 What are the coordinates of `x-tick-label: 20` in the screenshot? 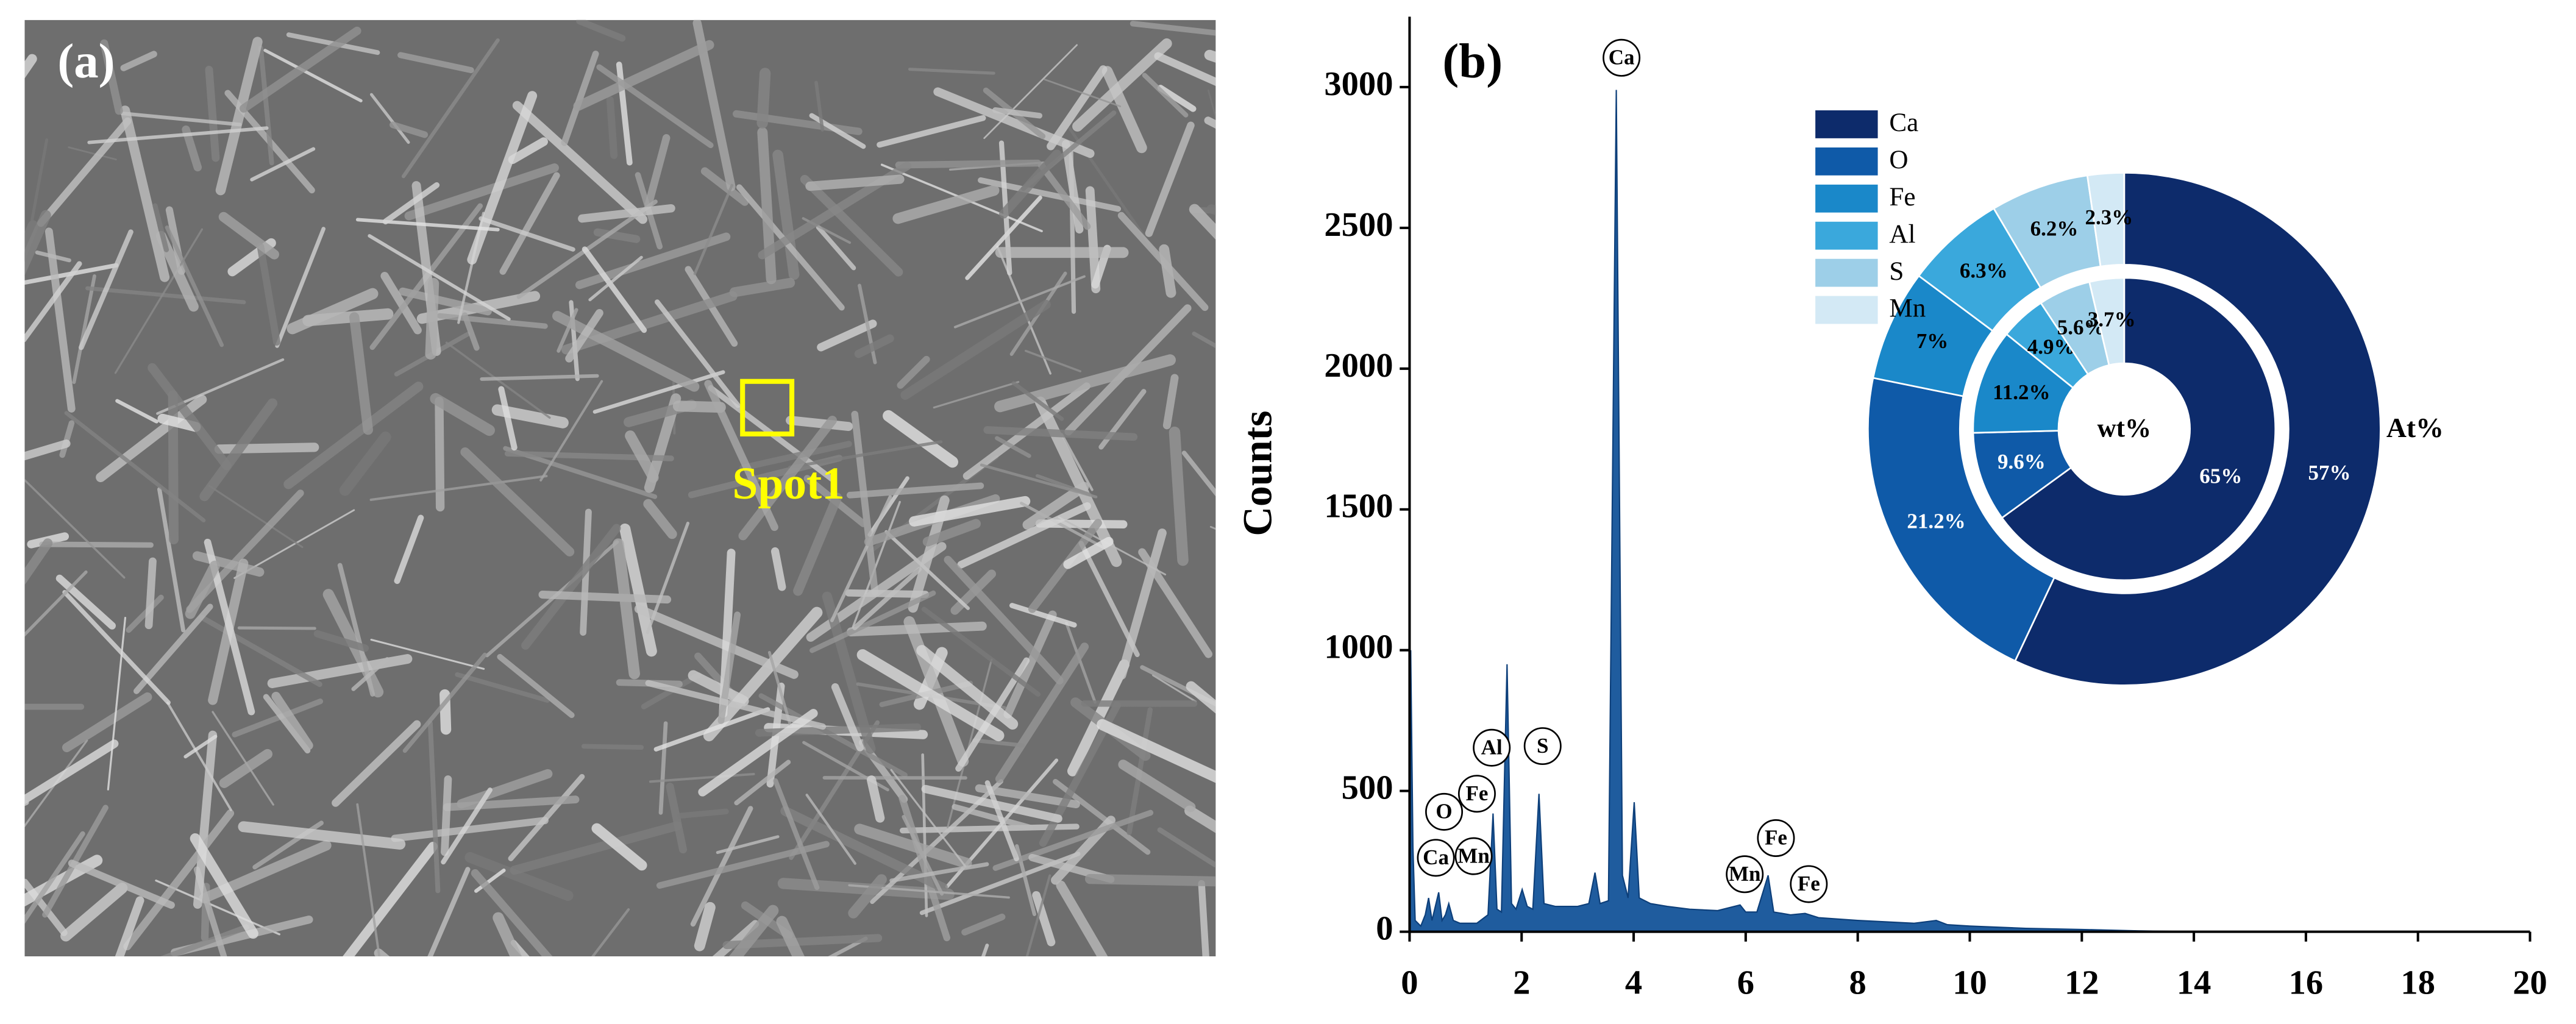 It's located at (2530, 983).